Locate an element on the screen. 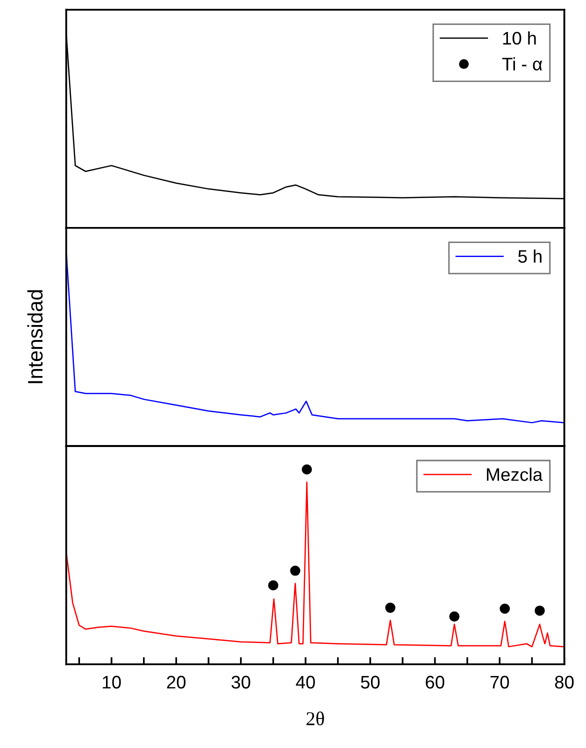 This screenshot has height=748, width=586. legend-label: Mezcla is located at coordinates (514, 474).